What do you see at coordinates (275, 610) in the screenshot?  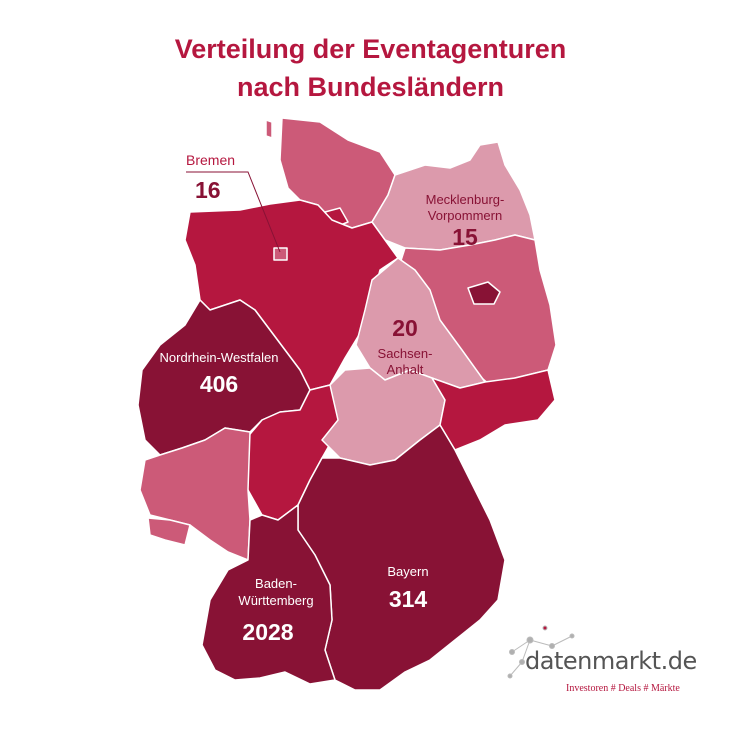 I see `label-bw: Baden- Württemberg 2028` at bounding box center [275, 610].